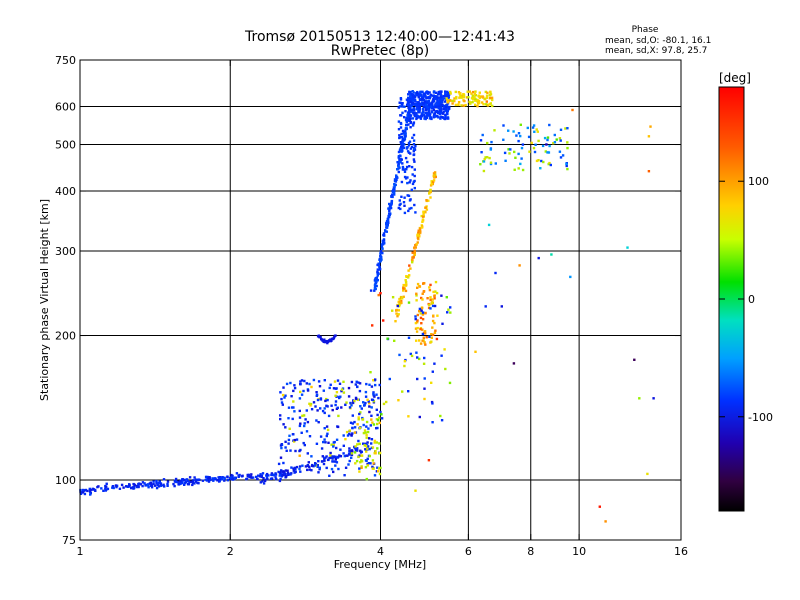 The image size is (800, 600). What do you see at coordinates (69, 540) in the screenshot?
I see `y-tick-label: 75` at bounding box center [69, 540].